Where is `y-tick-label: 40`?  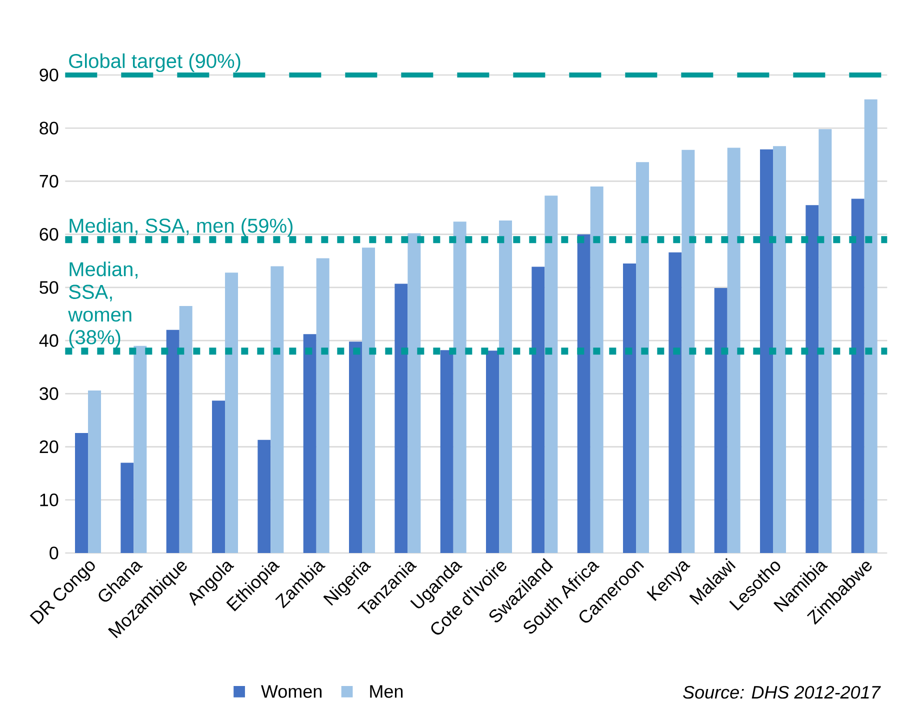
y-tick-label: 40 is located at coordinates (48, 340).